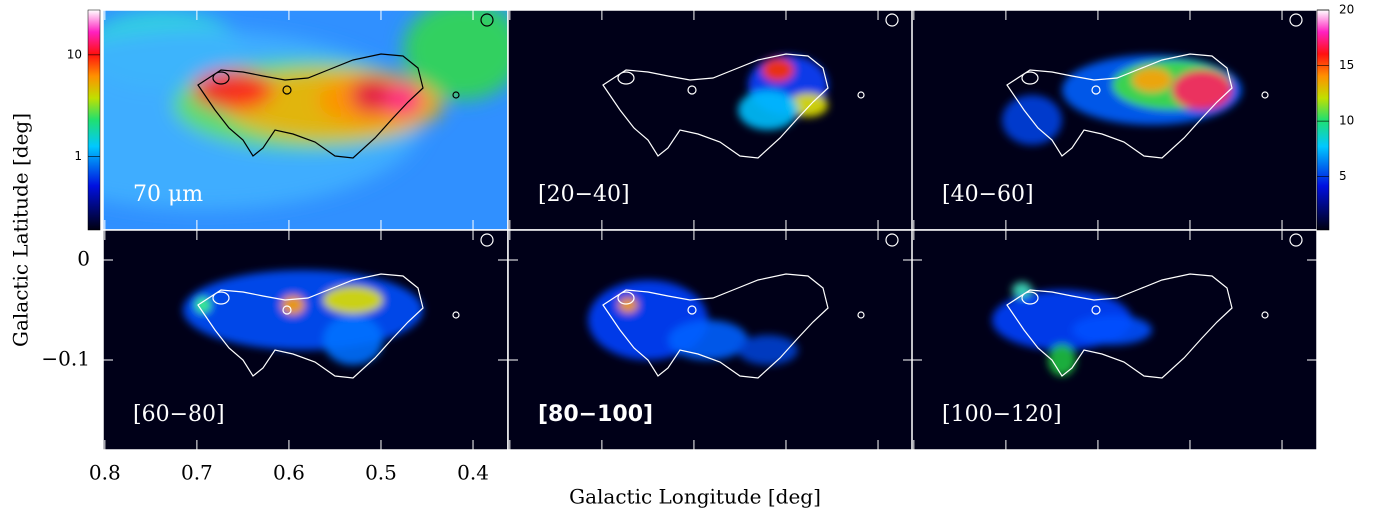 This screenshot has height=515, width=1375. What do you see at coordinates (595, 414) in the screenshot?
I see `panel-label: [80−100]` at bounding box center [595, 414].